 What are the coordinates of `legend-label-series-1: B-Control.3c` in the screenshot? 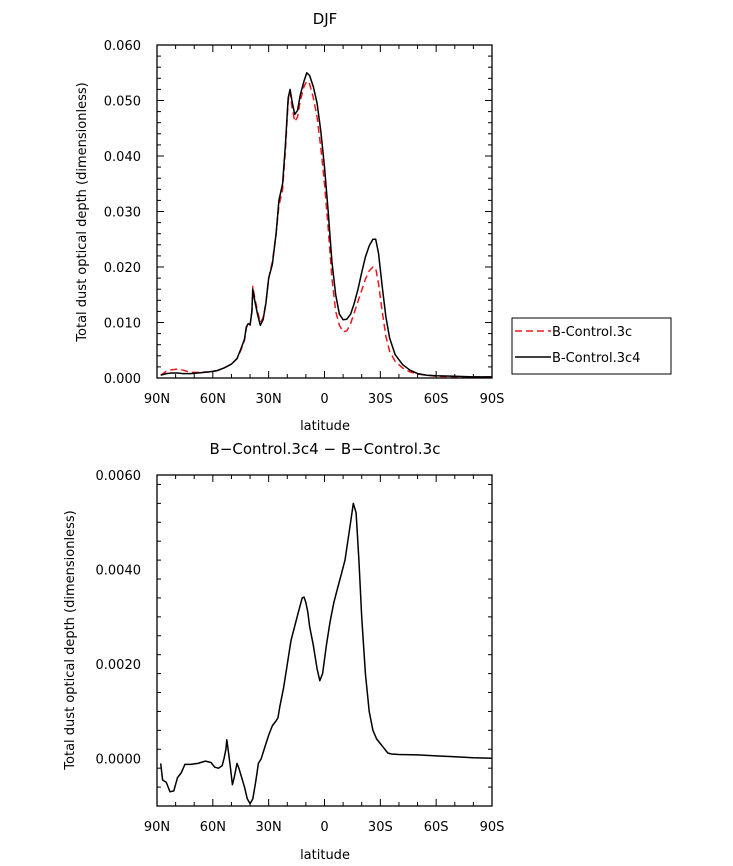 It's located at (592, 332).